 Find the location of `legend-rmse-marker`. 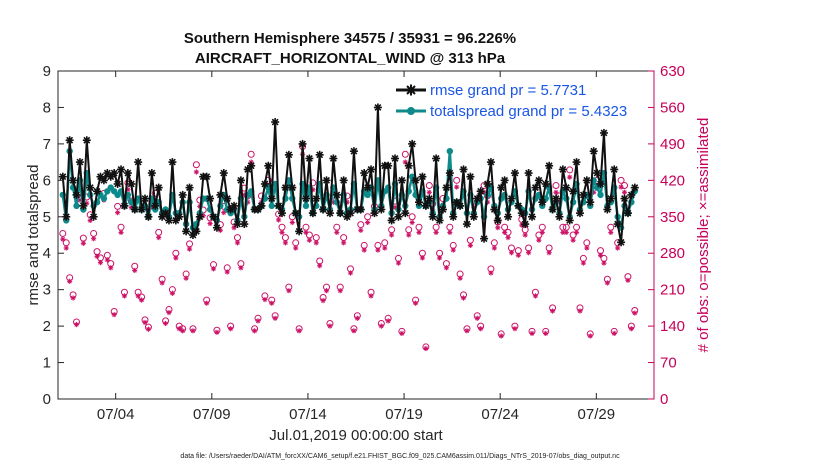

legend-rmse-marker is located at coordinates (411, 90).